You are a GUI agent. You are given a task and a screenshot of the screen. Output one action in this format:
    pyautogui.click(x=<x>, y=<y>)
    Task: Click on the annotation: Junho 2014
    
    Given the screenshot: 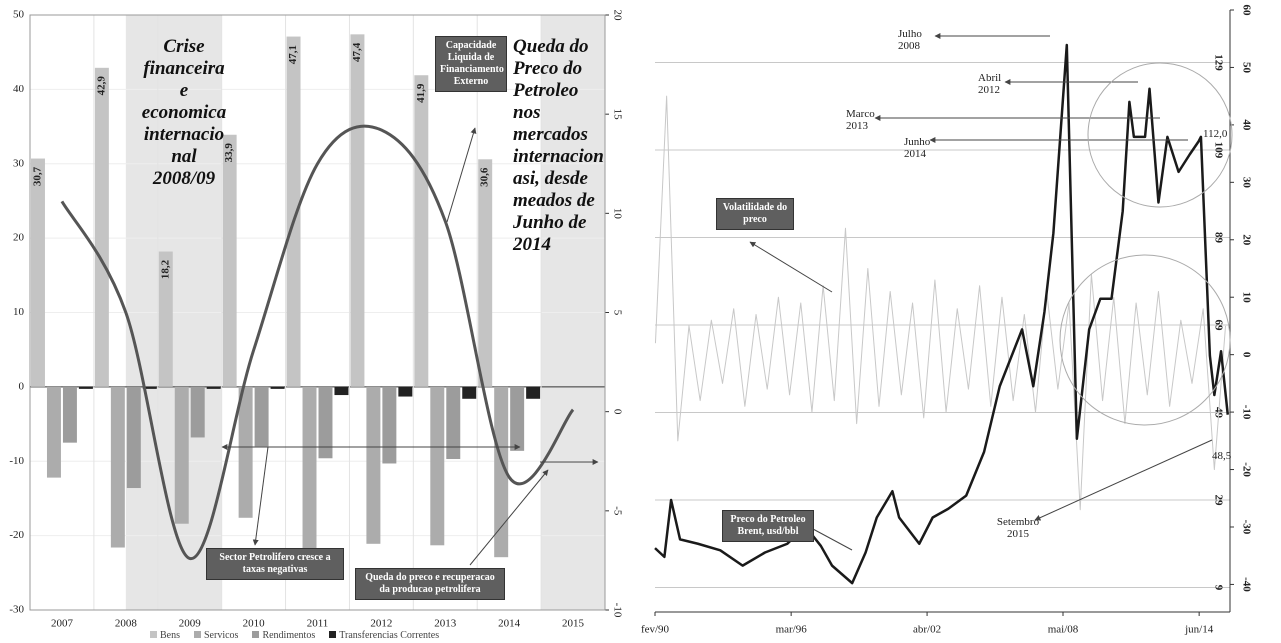 What is the action you would take?
    pyautogui.click(x=917, y=148)
    